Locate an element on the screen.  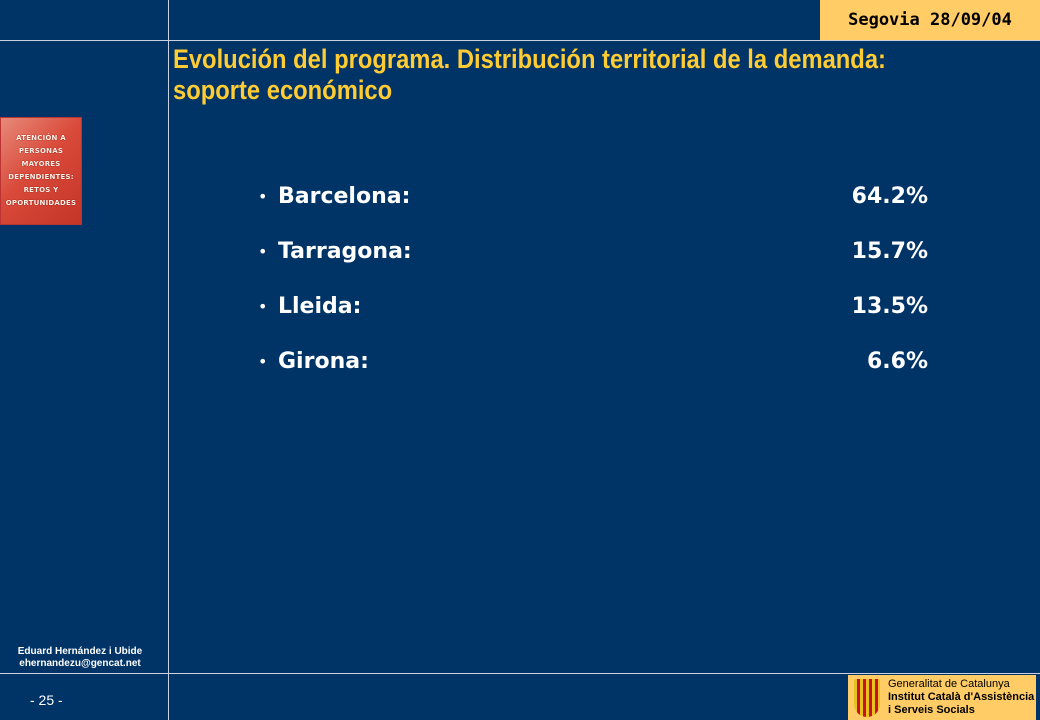
vertical-divider is located at coordinates (168, 360).